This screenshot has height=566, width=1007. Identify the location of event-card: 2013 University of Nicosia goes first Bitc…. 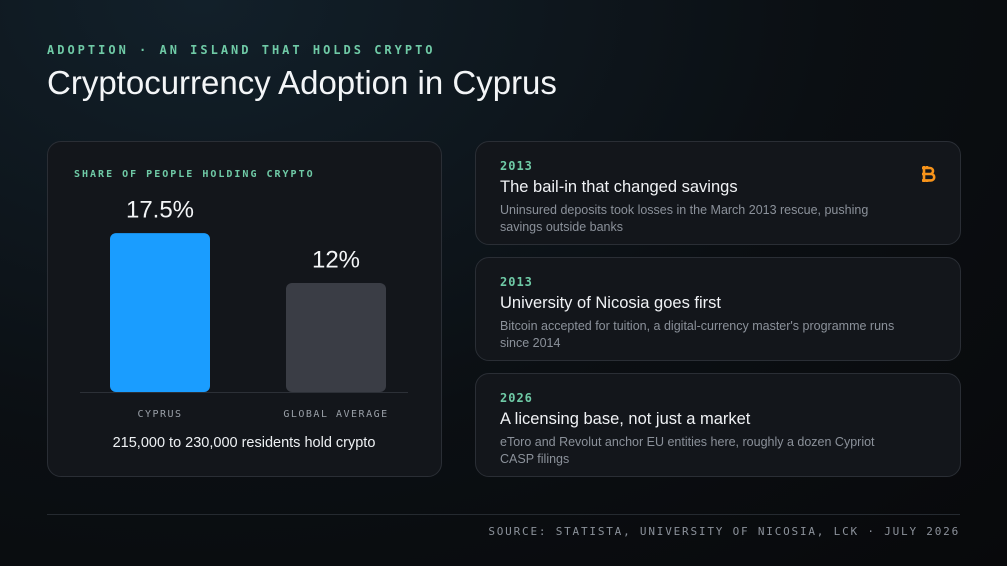
(718, 309).